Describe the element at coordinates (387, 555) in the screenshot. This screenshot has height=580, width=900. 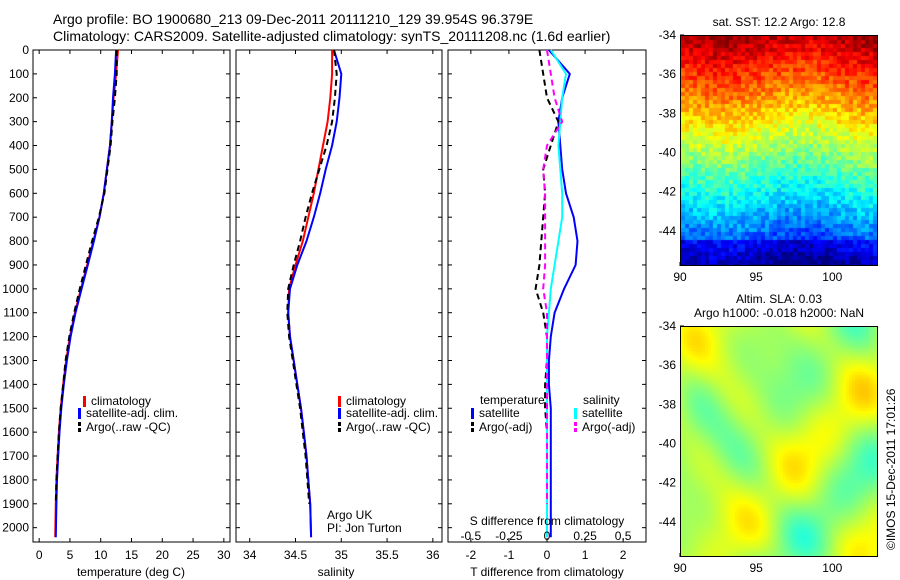
I see `x-tick-label: 35.5` at that location.